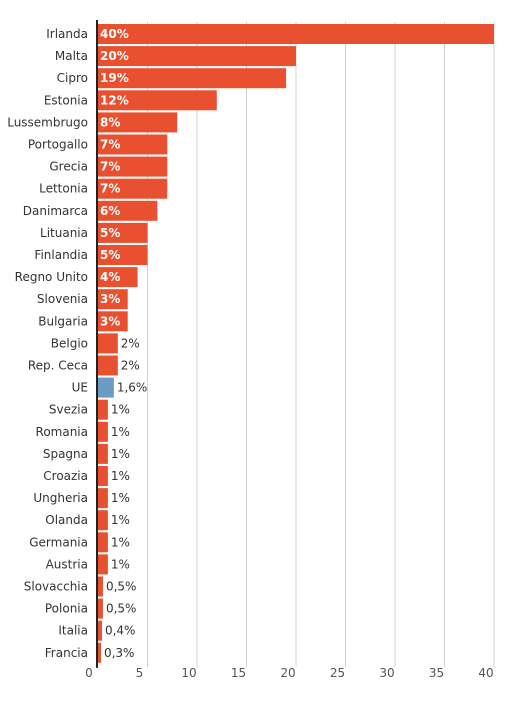 Image resolution: width=513 pixels, height=707 pixels. What do you see at coordinates (56, 587) in the screenshot?
I see `category-label: Slovacchia` at bounding box center [56, 587].